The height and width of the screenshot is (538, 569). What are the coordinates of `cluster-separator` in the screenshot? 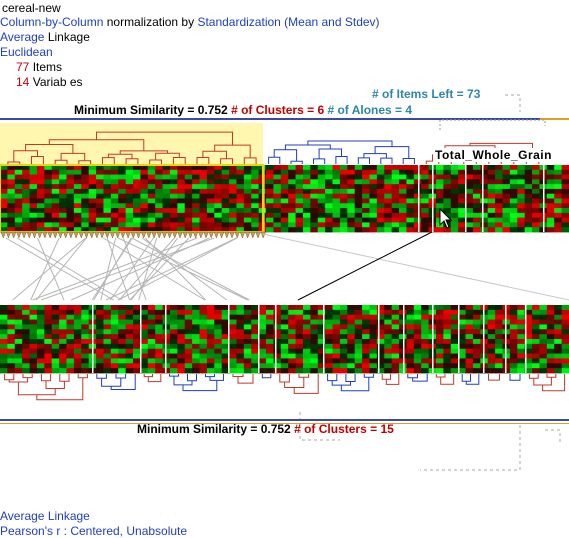 It's located at (229, 339).